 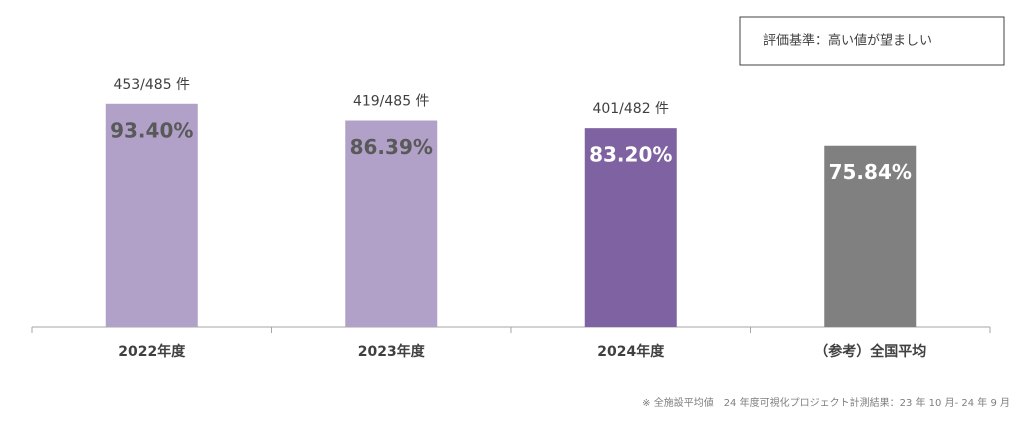 I want to click on count-label: 453/485 件, so click(x=151, y=85).